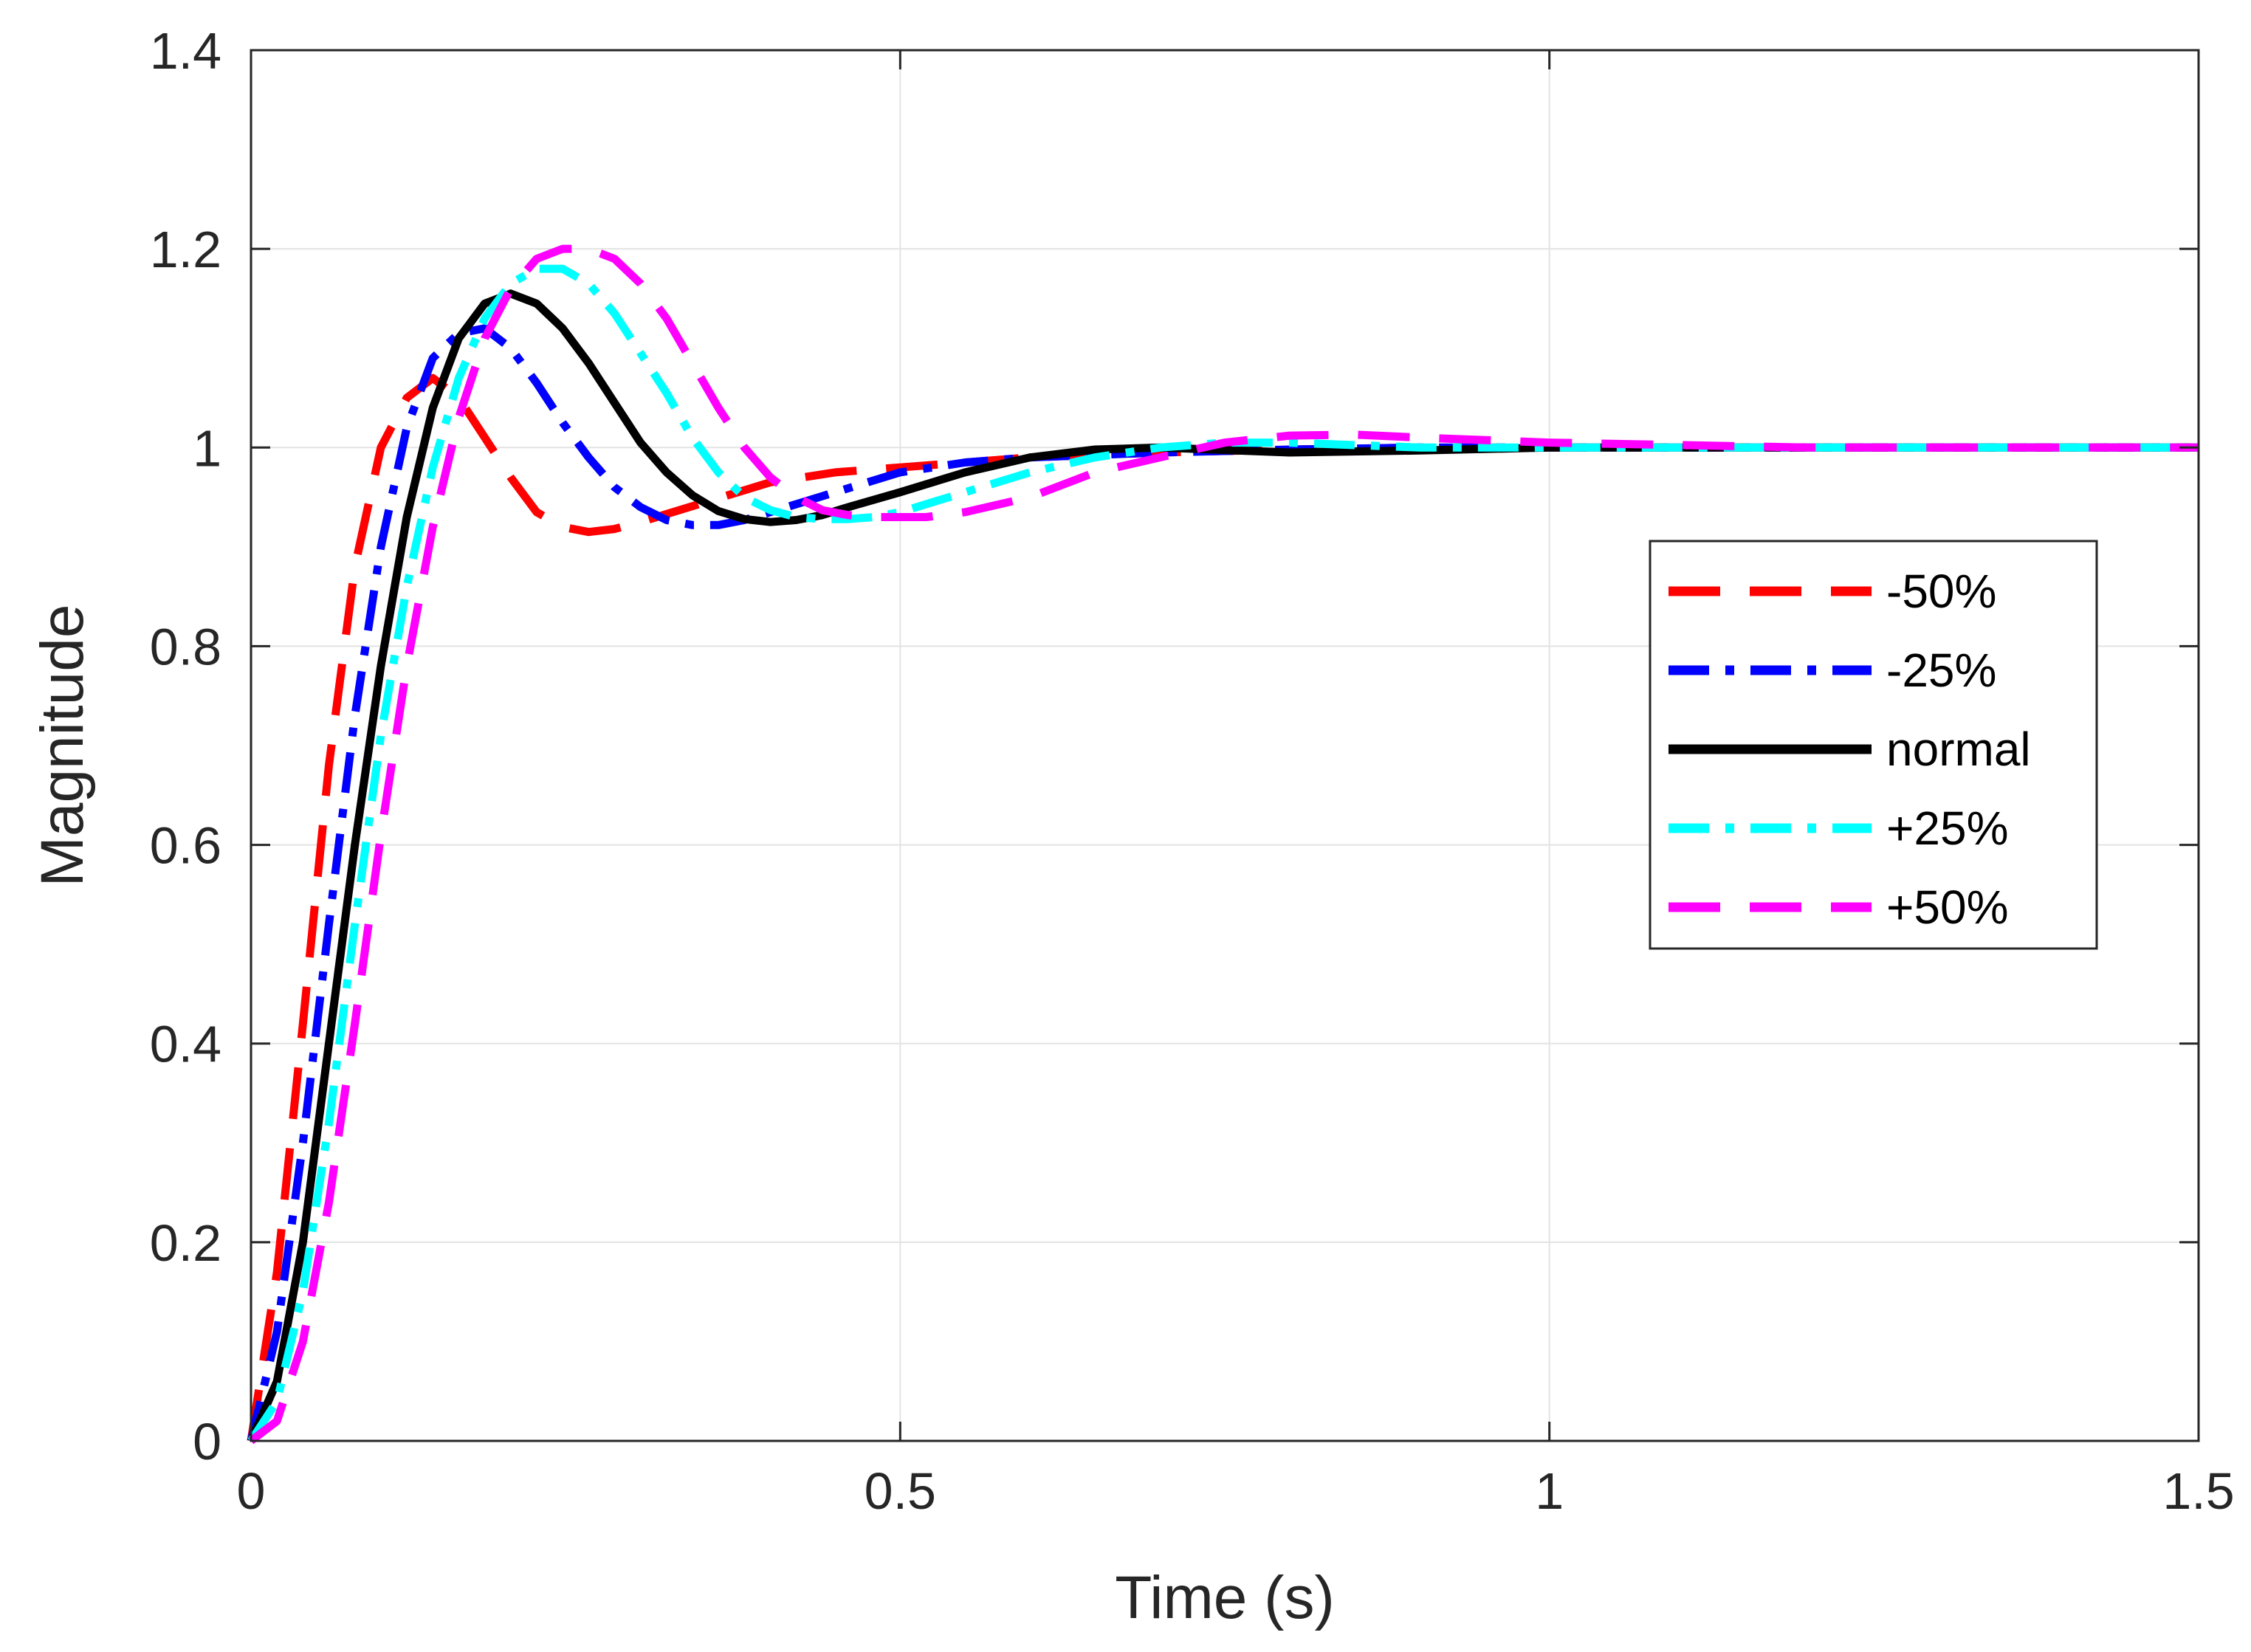  I want to click on x-axis-title: Time (s), so click(1225, 1597).